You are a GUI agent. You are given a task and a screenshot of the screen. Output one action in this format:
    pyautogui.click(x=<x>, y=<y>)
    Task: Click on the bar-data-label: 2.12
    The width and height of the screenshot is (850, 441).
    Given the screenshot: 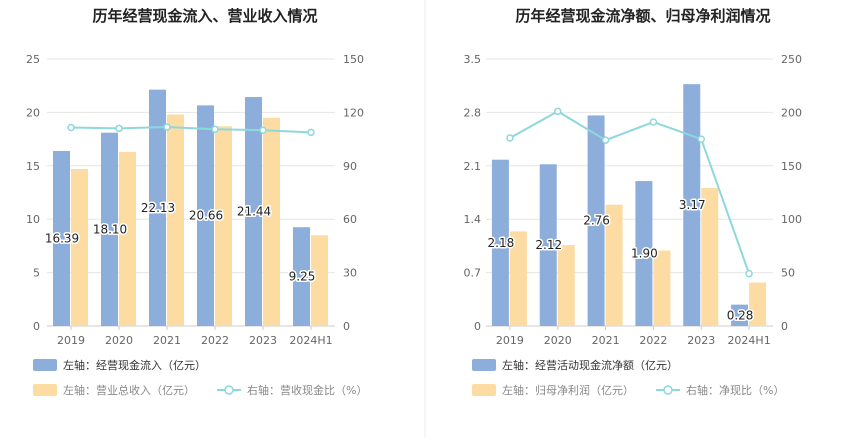 What is the action you would take?
    pyautogui.click(x=548, y=245)
    